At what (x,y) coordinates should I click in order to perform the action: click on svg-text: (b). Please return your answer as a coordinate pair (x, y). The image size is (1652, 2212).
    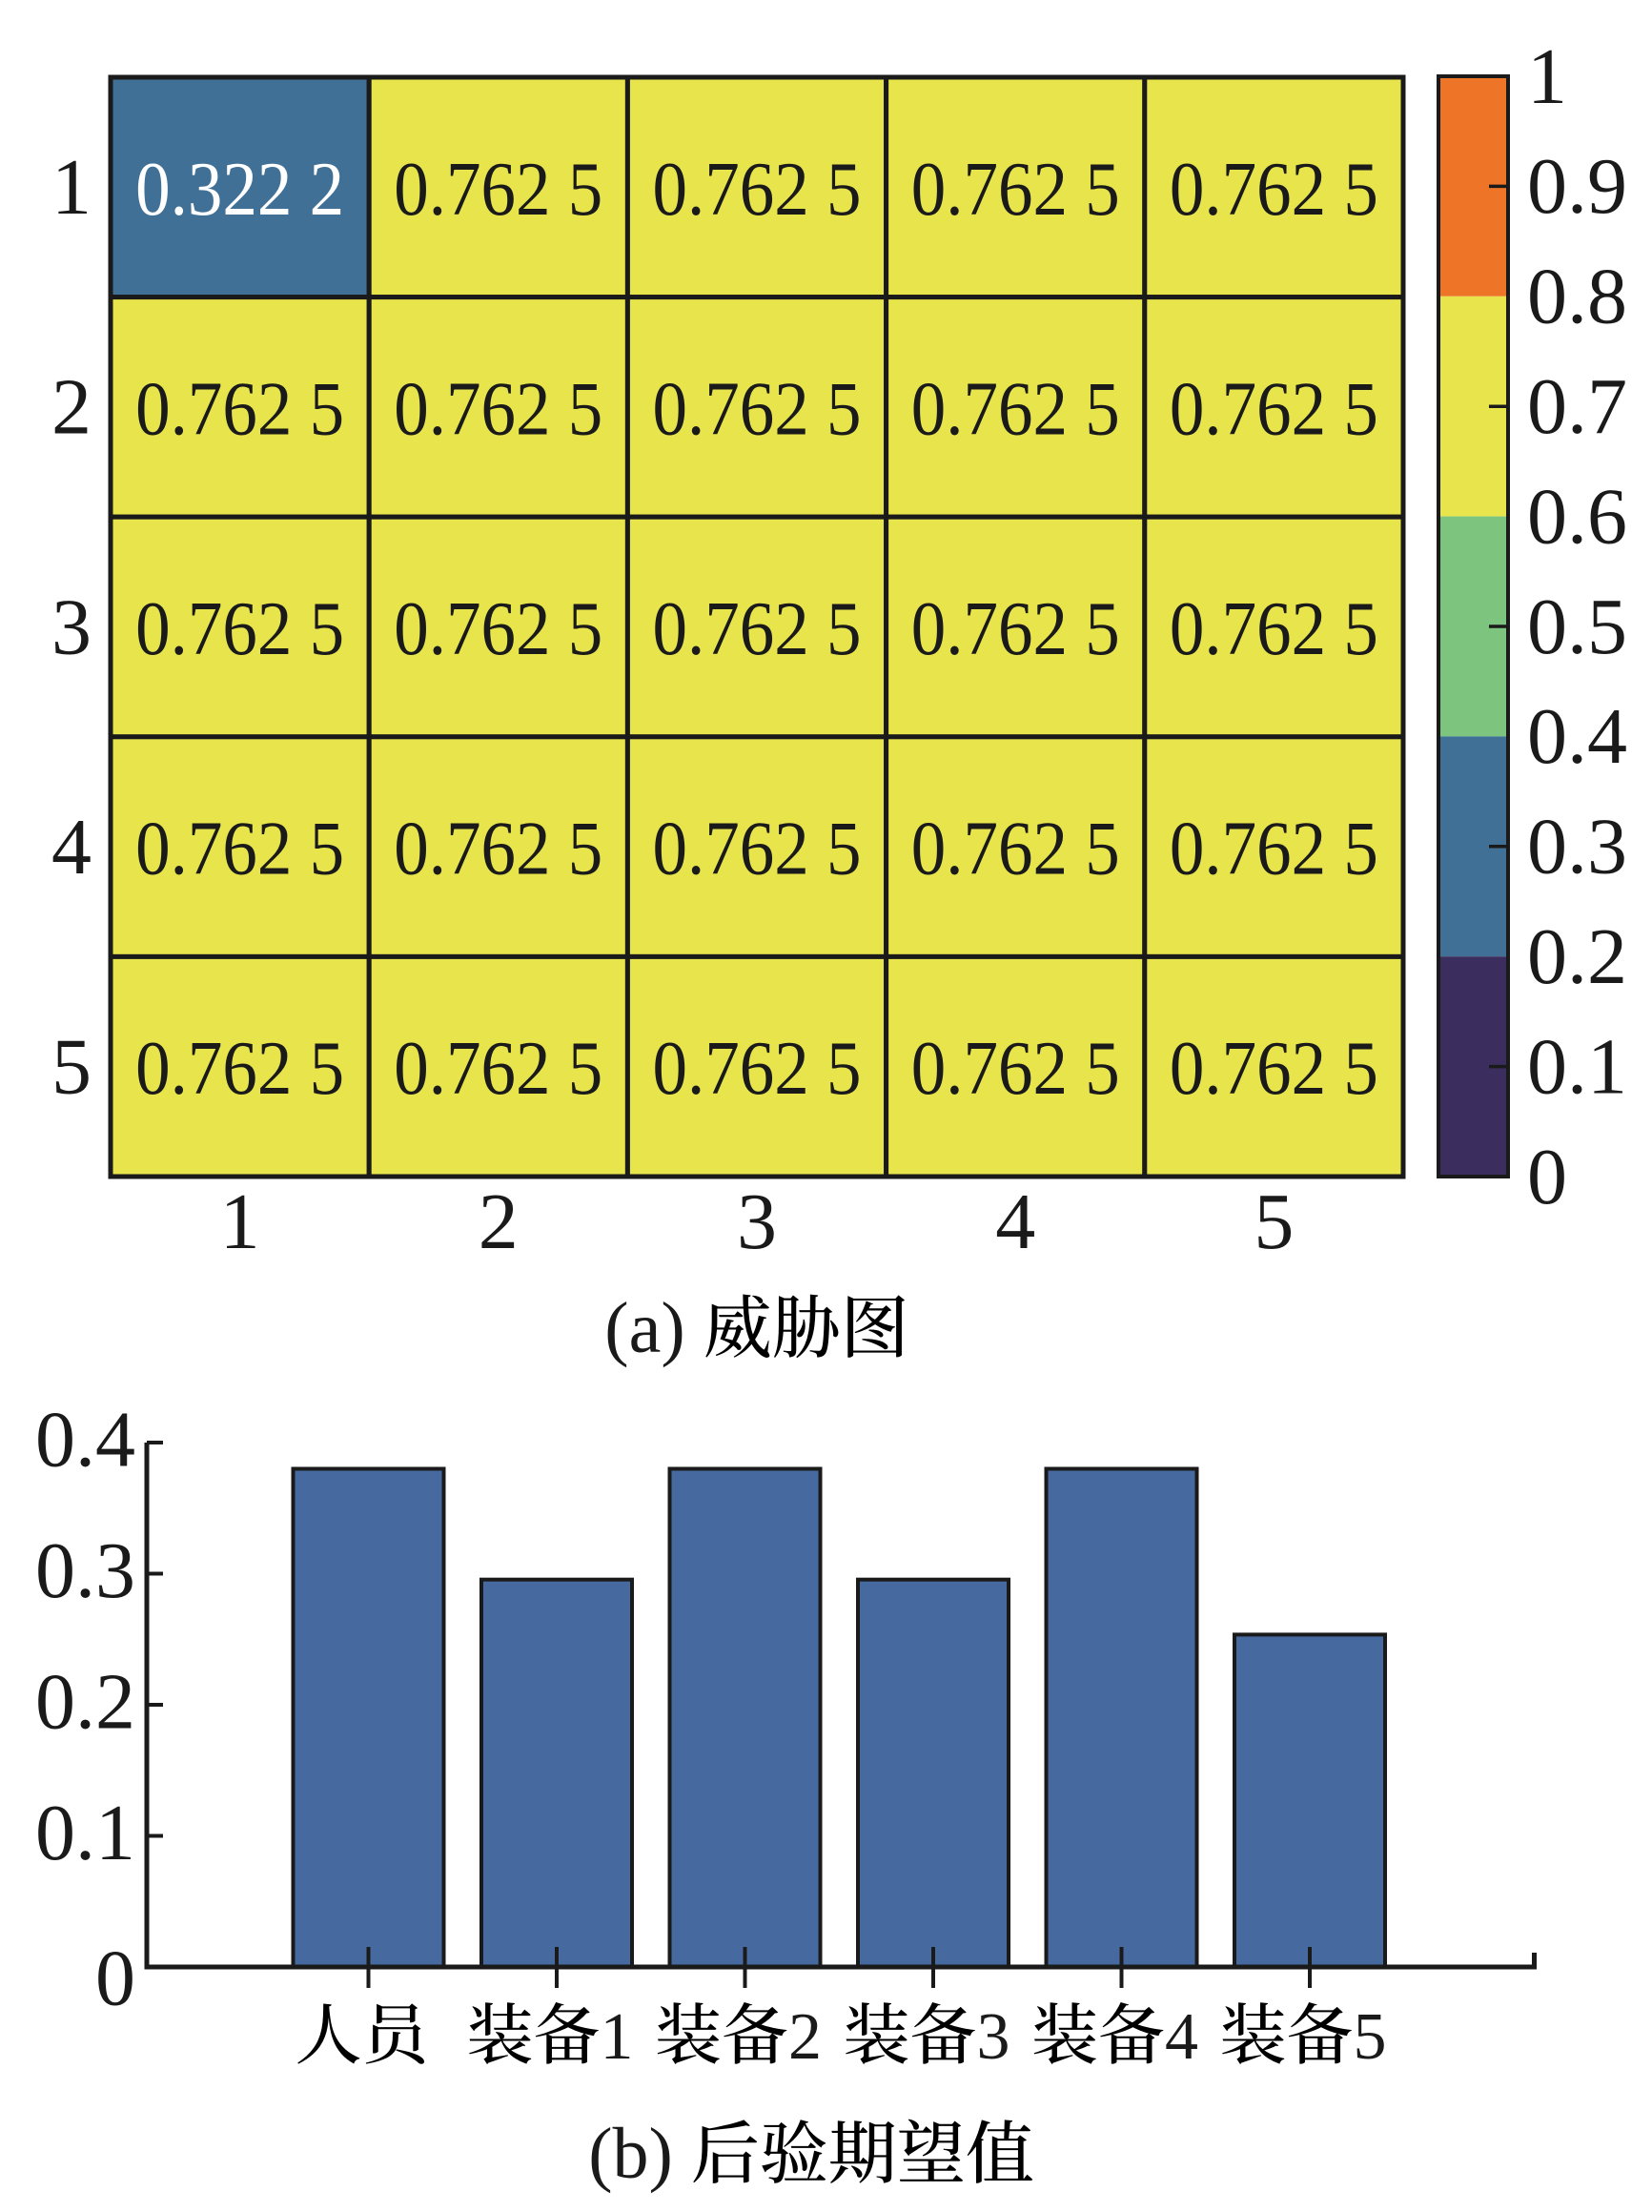
    Looking at the image, I should click on (630, 2154).